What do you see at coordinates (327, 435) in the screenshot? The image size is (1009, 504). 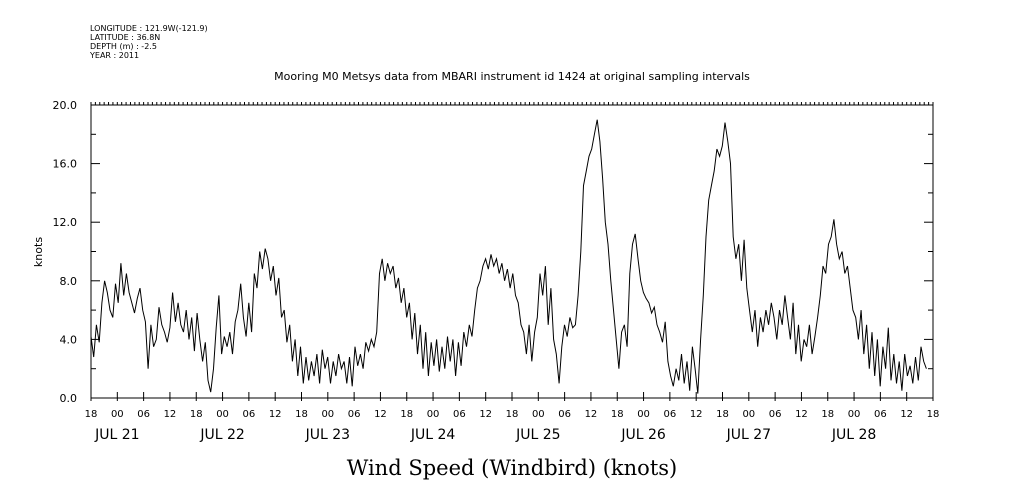 I see `x-day-label: JUL 23` at bounding box center [327, 435].